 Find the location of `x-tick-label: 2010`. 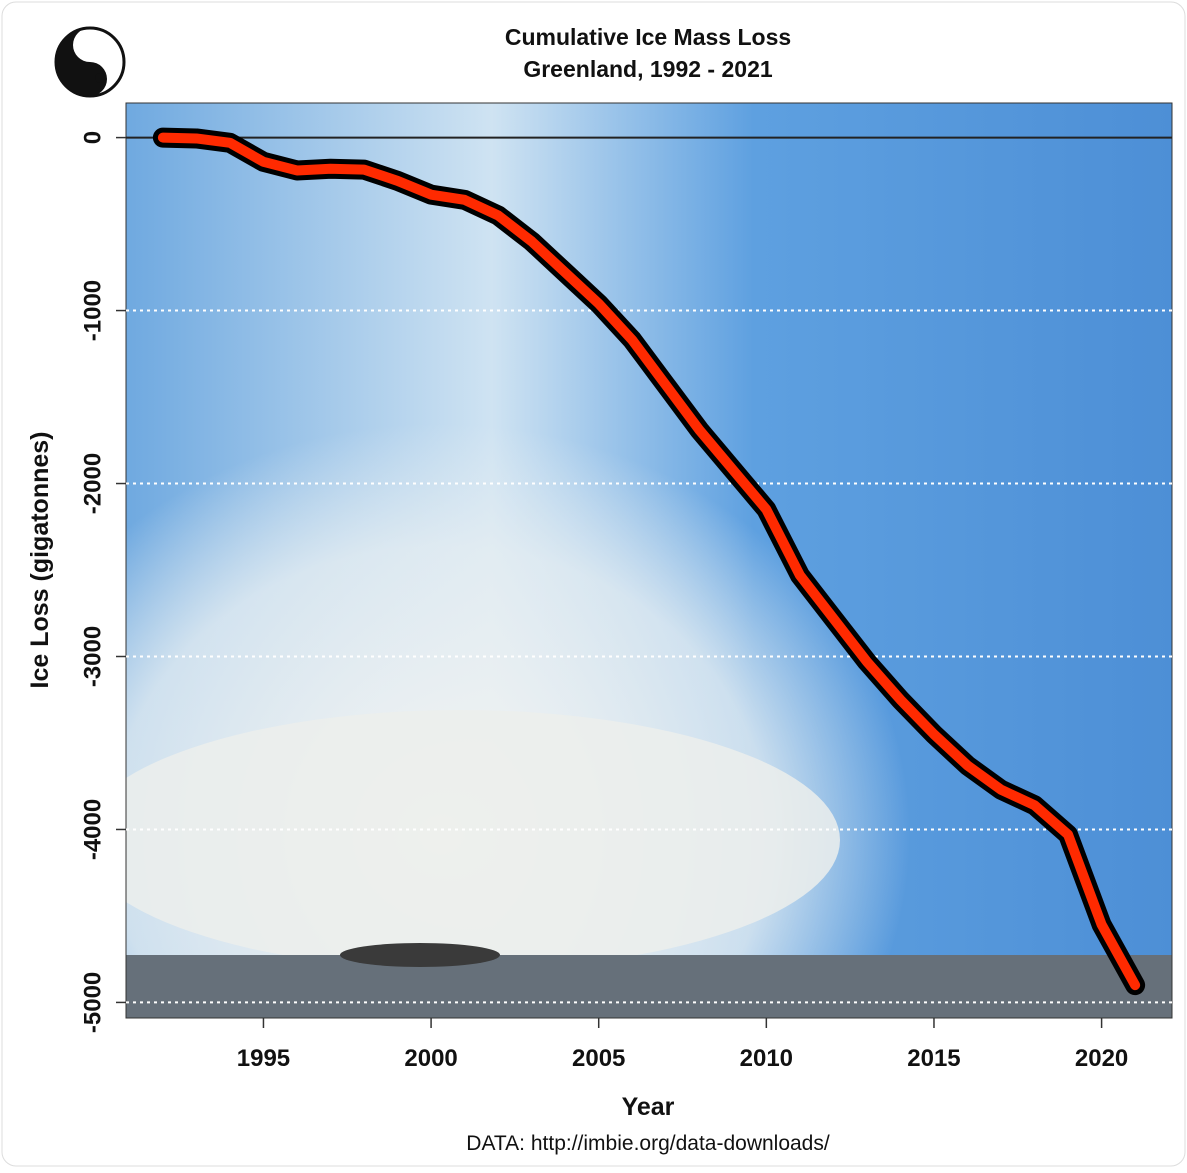

x-tick-label: 2010 is located at coordinates (766, 1058).